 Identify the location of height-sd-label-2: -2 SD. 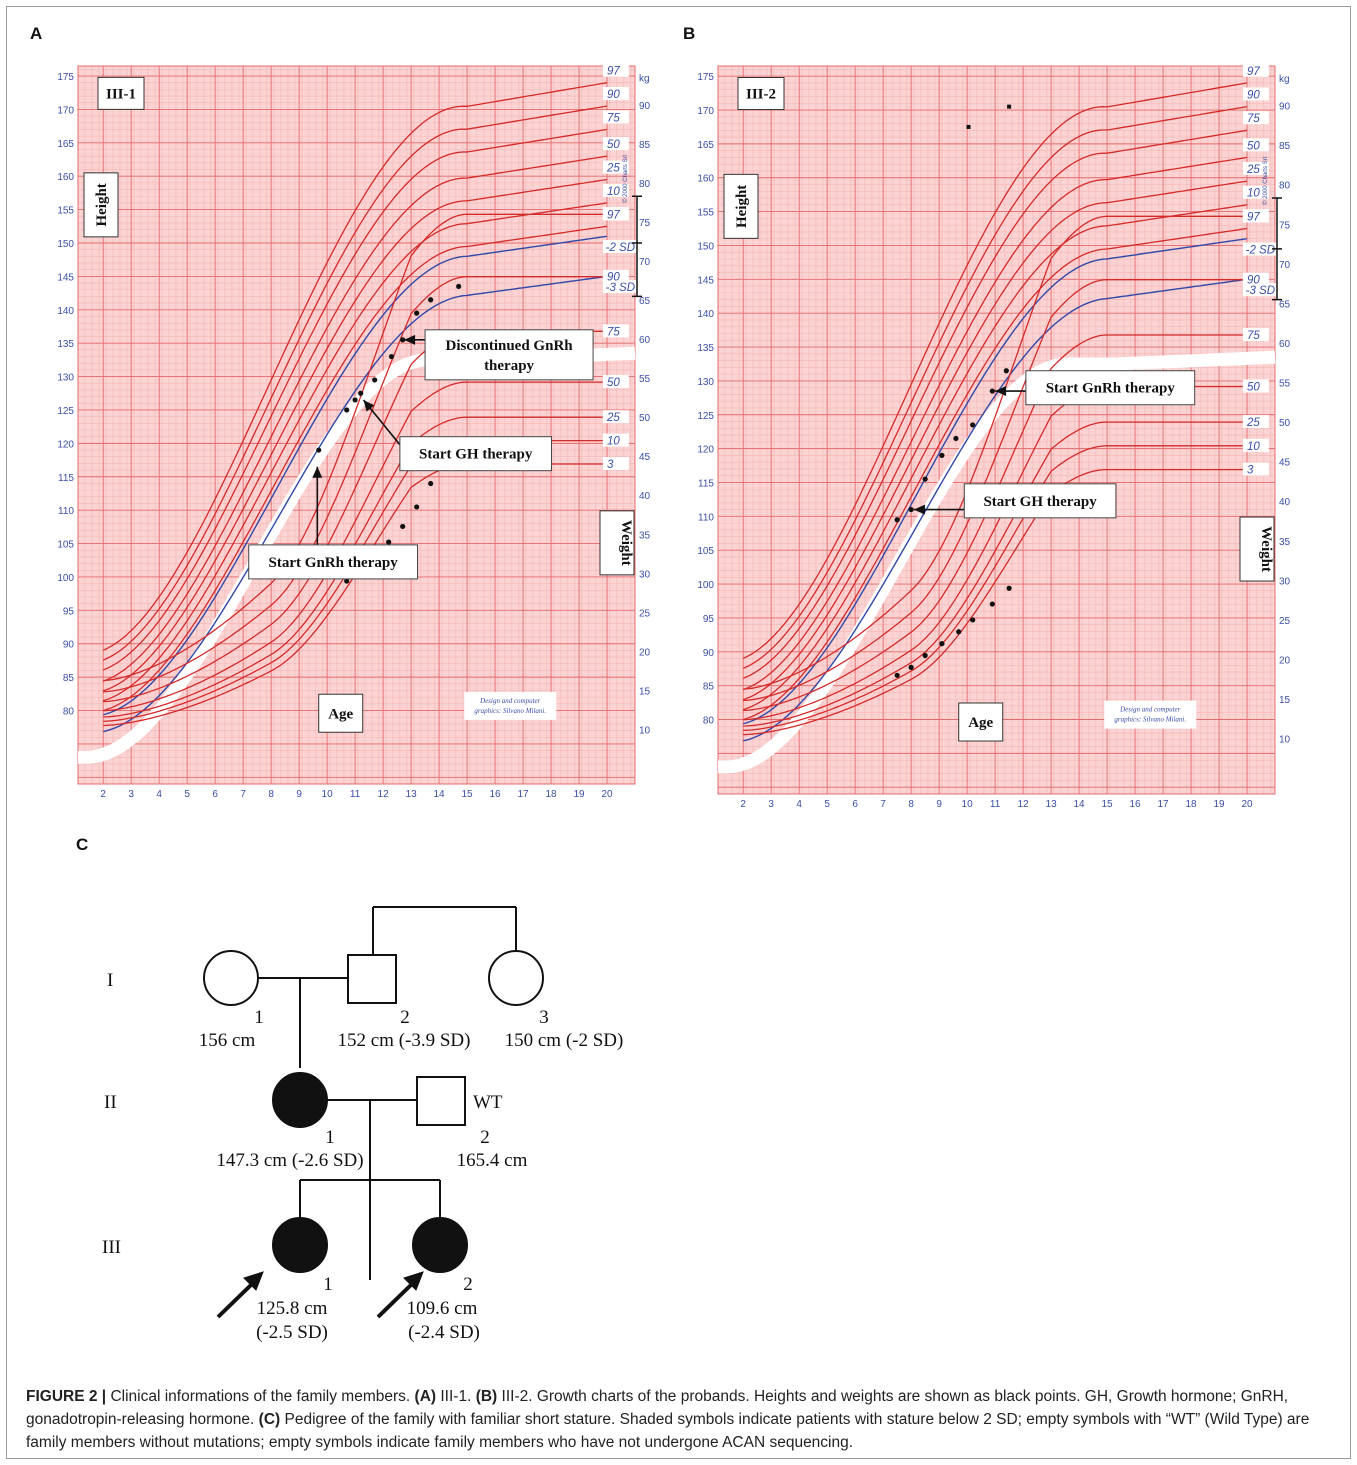
(1260, 251).